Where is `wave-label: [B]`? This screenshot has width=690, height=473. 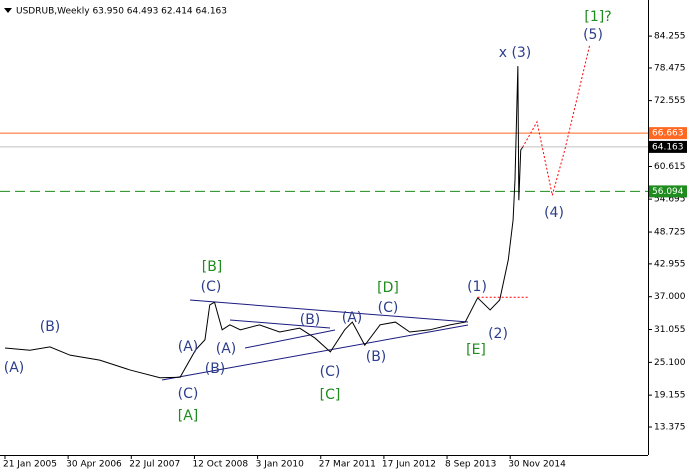
wave-label: [B] is located at coordinates (212, 267).